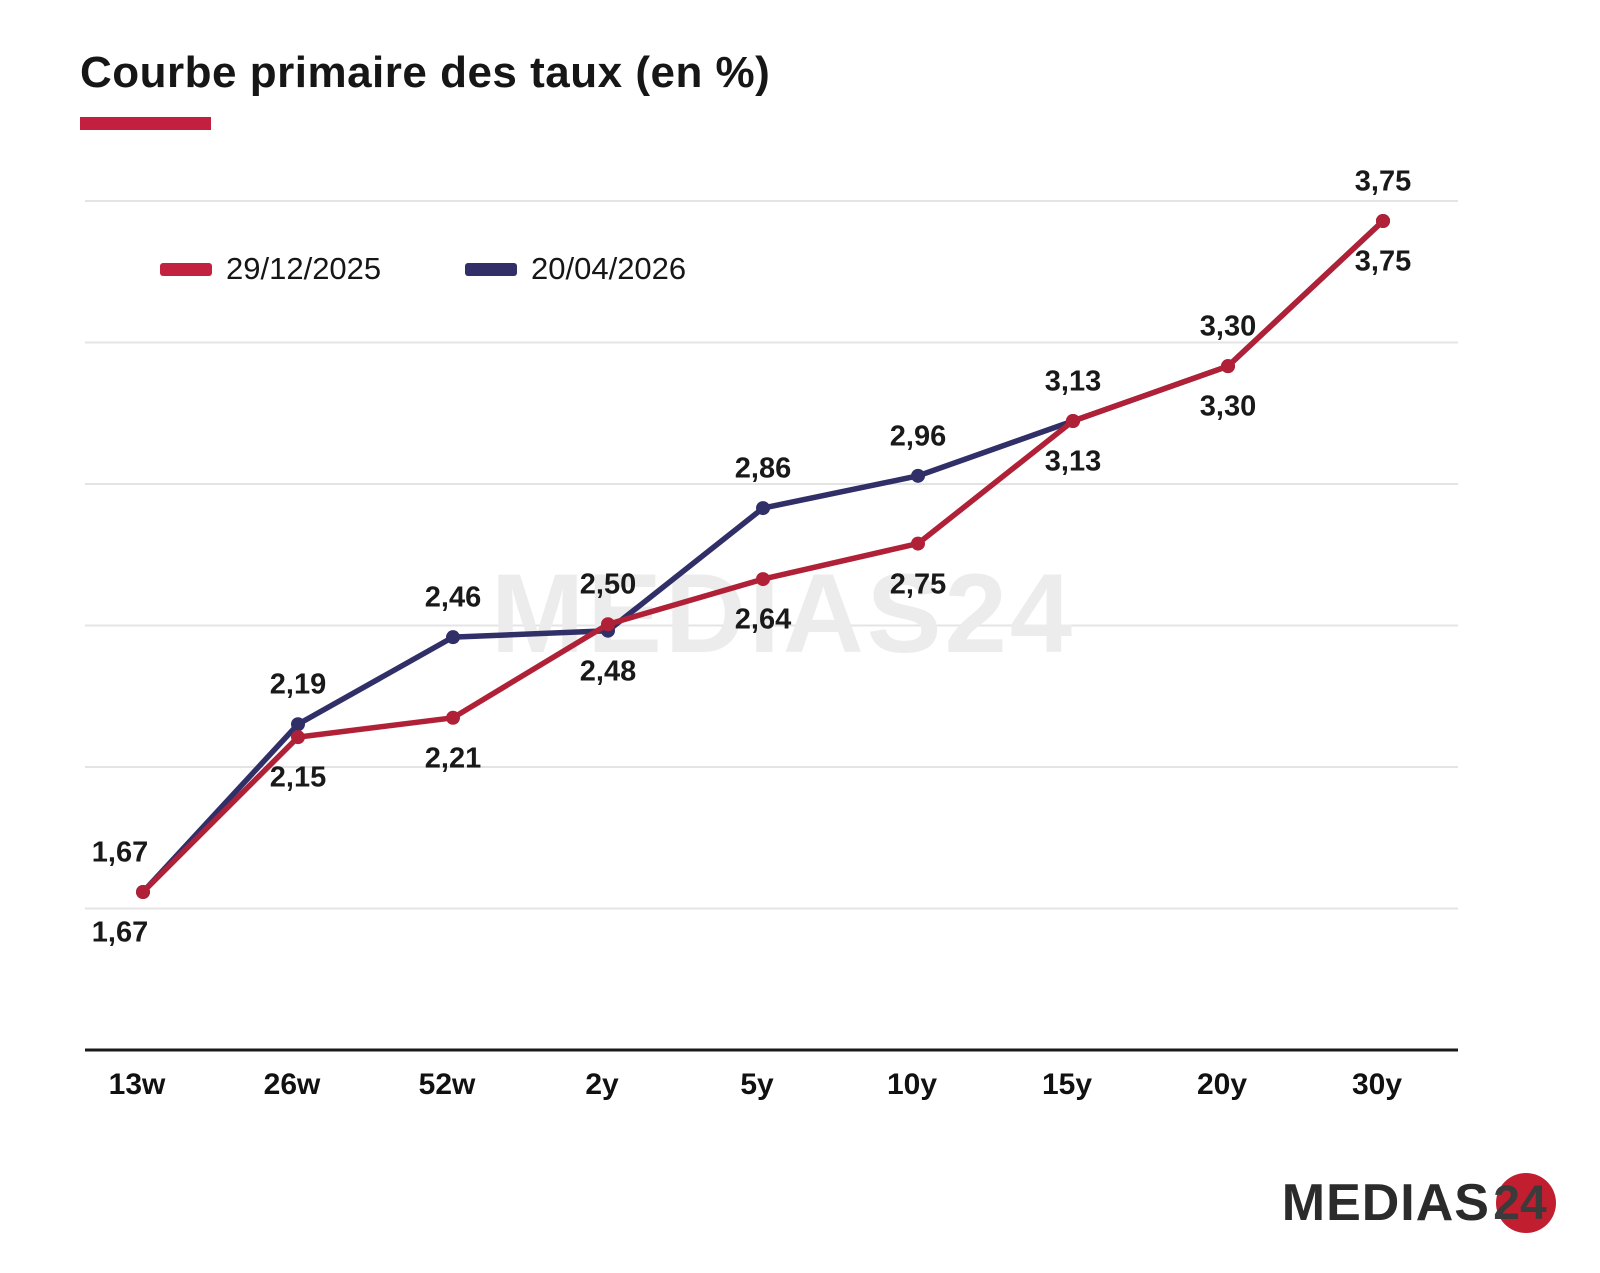 Image resolution: width=1600 pixels, height=1273 pixels. I want to click on data-point-29/12/2025-20y, so click(1228, 366).